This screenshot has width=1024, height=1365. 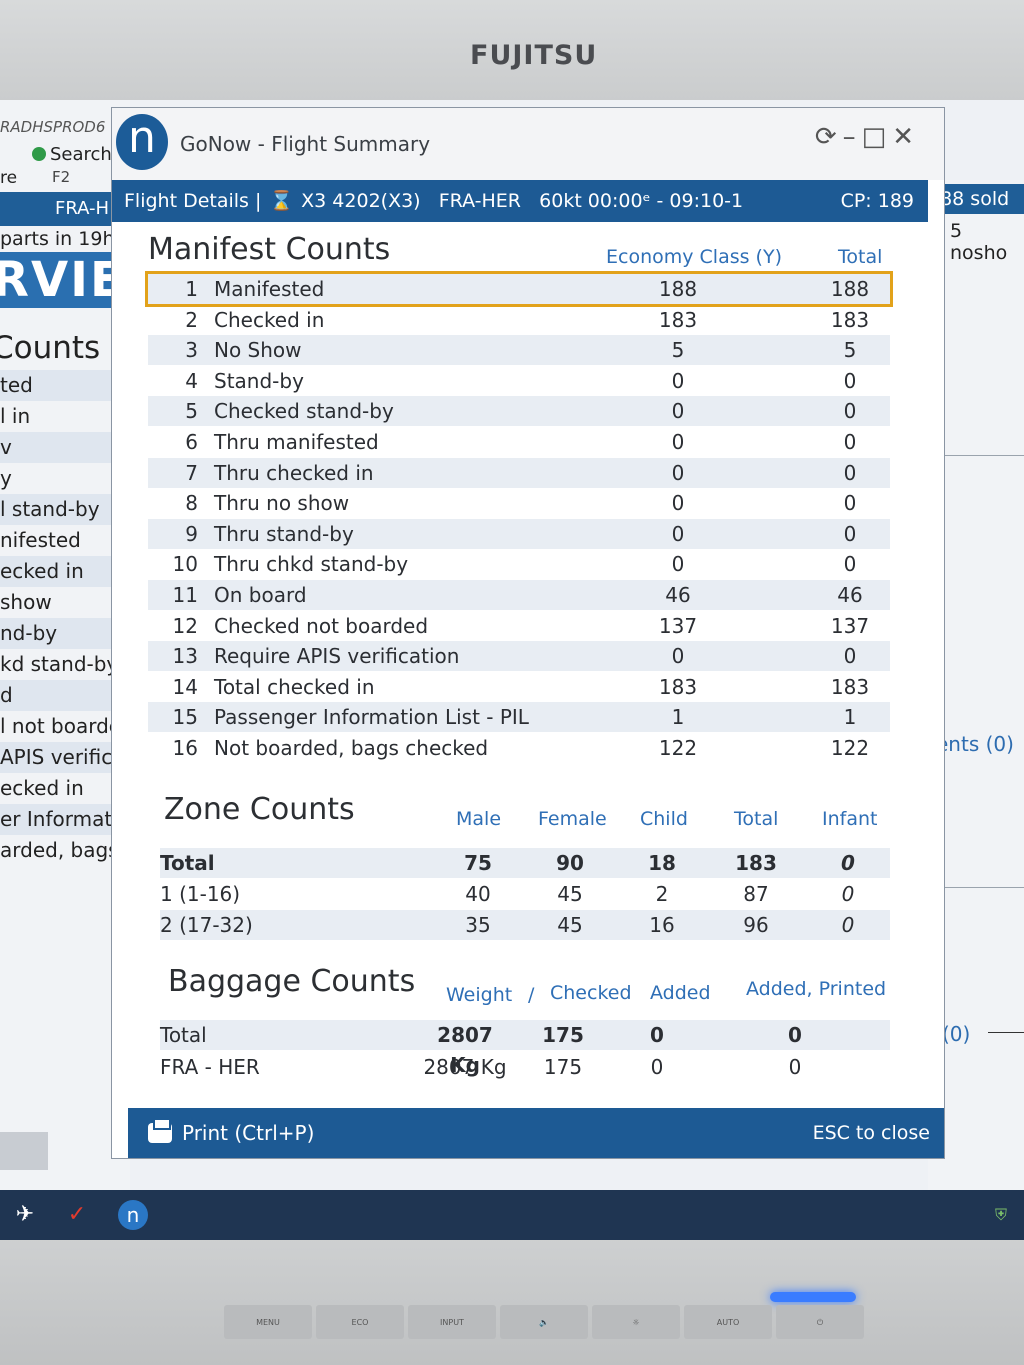 I want to click on economy-value: 183, so click(x=678, y=319).